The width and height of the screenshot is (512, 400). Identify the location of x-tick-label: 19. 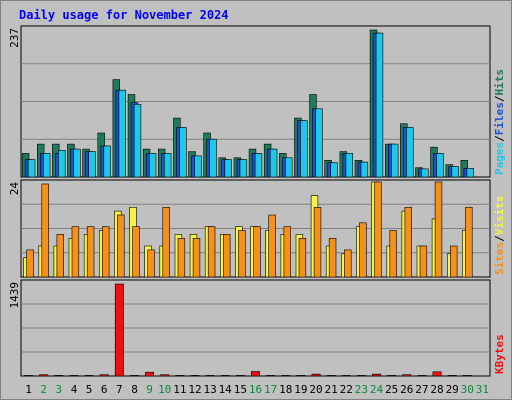
(300, 389).